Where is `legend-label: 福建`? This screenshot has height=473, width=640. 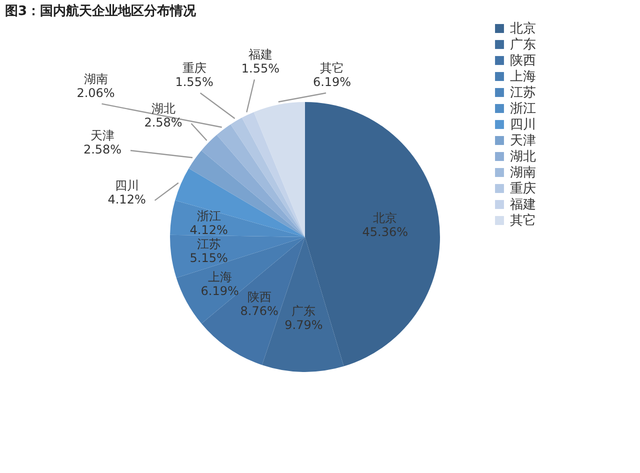 legend-label: 福建 is located at coordinates (523, 205).